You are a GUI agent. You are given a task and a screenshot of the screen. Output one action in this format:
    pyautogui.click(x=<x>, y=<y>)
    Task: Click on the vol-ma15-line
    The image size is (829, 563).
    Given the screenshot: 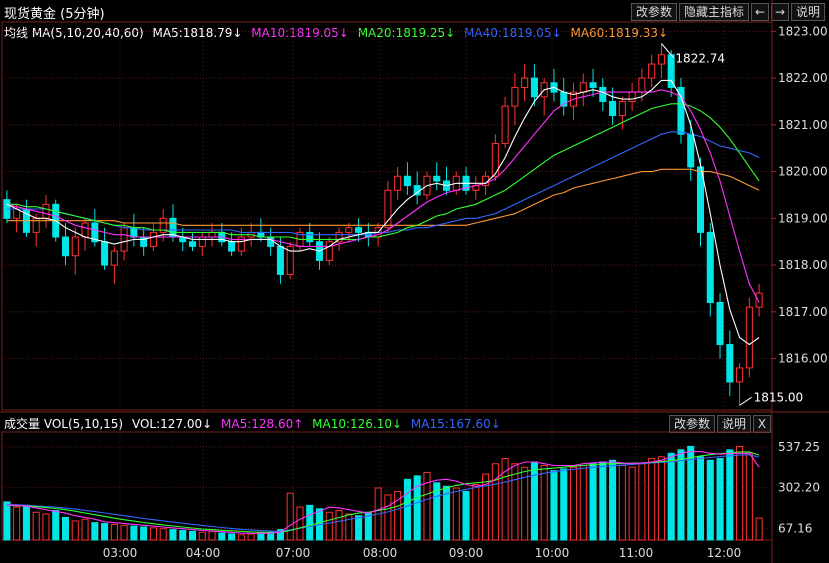 What is the action you would take?
    pyautogui.click(x=383, y=493)
    